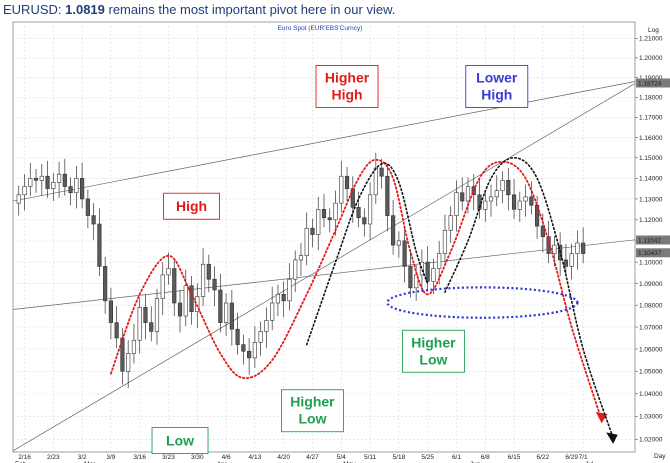 This screenshot has height=463, width=670. Describe the element at coordinates (651, 98) in the screenshot. I see `y-tick-label: 1.18000` at that location.